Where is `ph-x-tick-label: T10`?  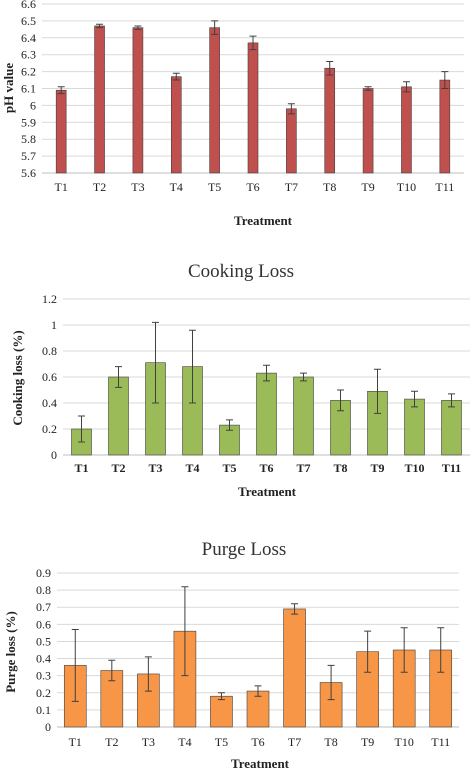
ph-x-tick-label: T10 is located at coordinates (406, 187).